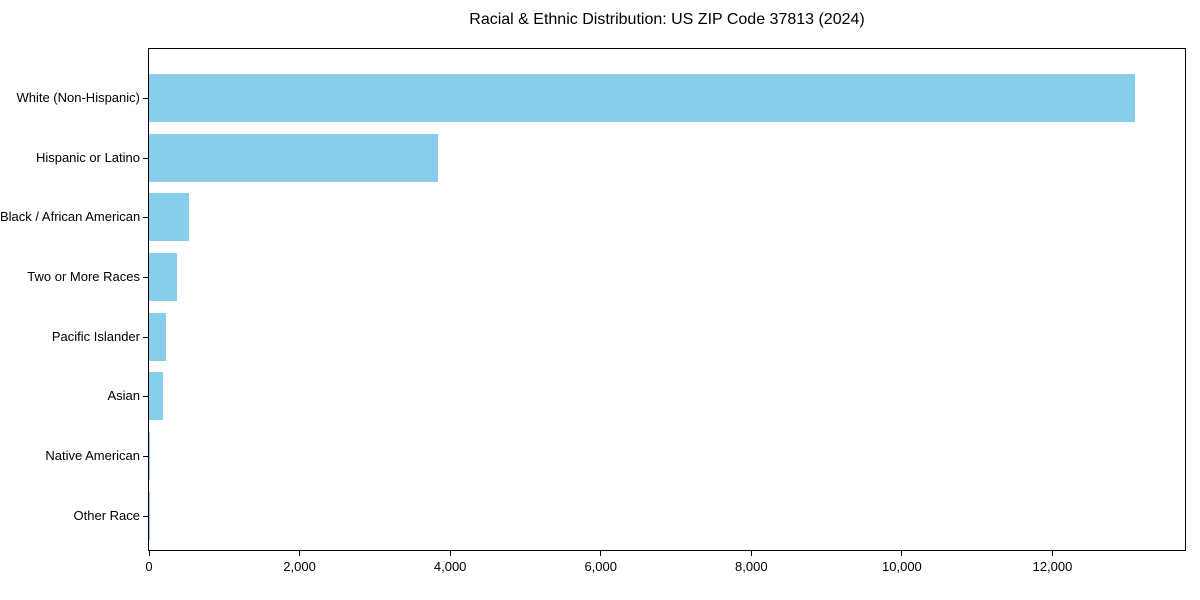 The height and width of the screenshot is (600, 1200). What do you see at coordinates (1052, 566) in the screenshot?
I see `x-tick-label: 12,000` at bounding box center [1052, 566].